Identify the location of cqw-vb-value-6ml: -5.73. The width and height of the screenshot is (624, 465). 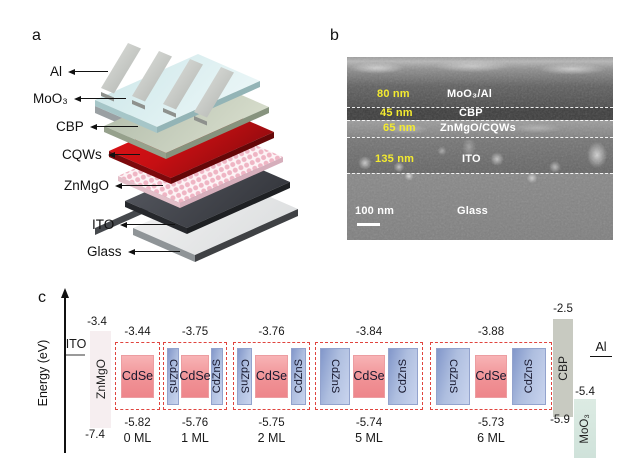
(491, 423).